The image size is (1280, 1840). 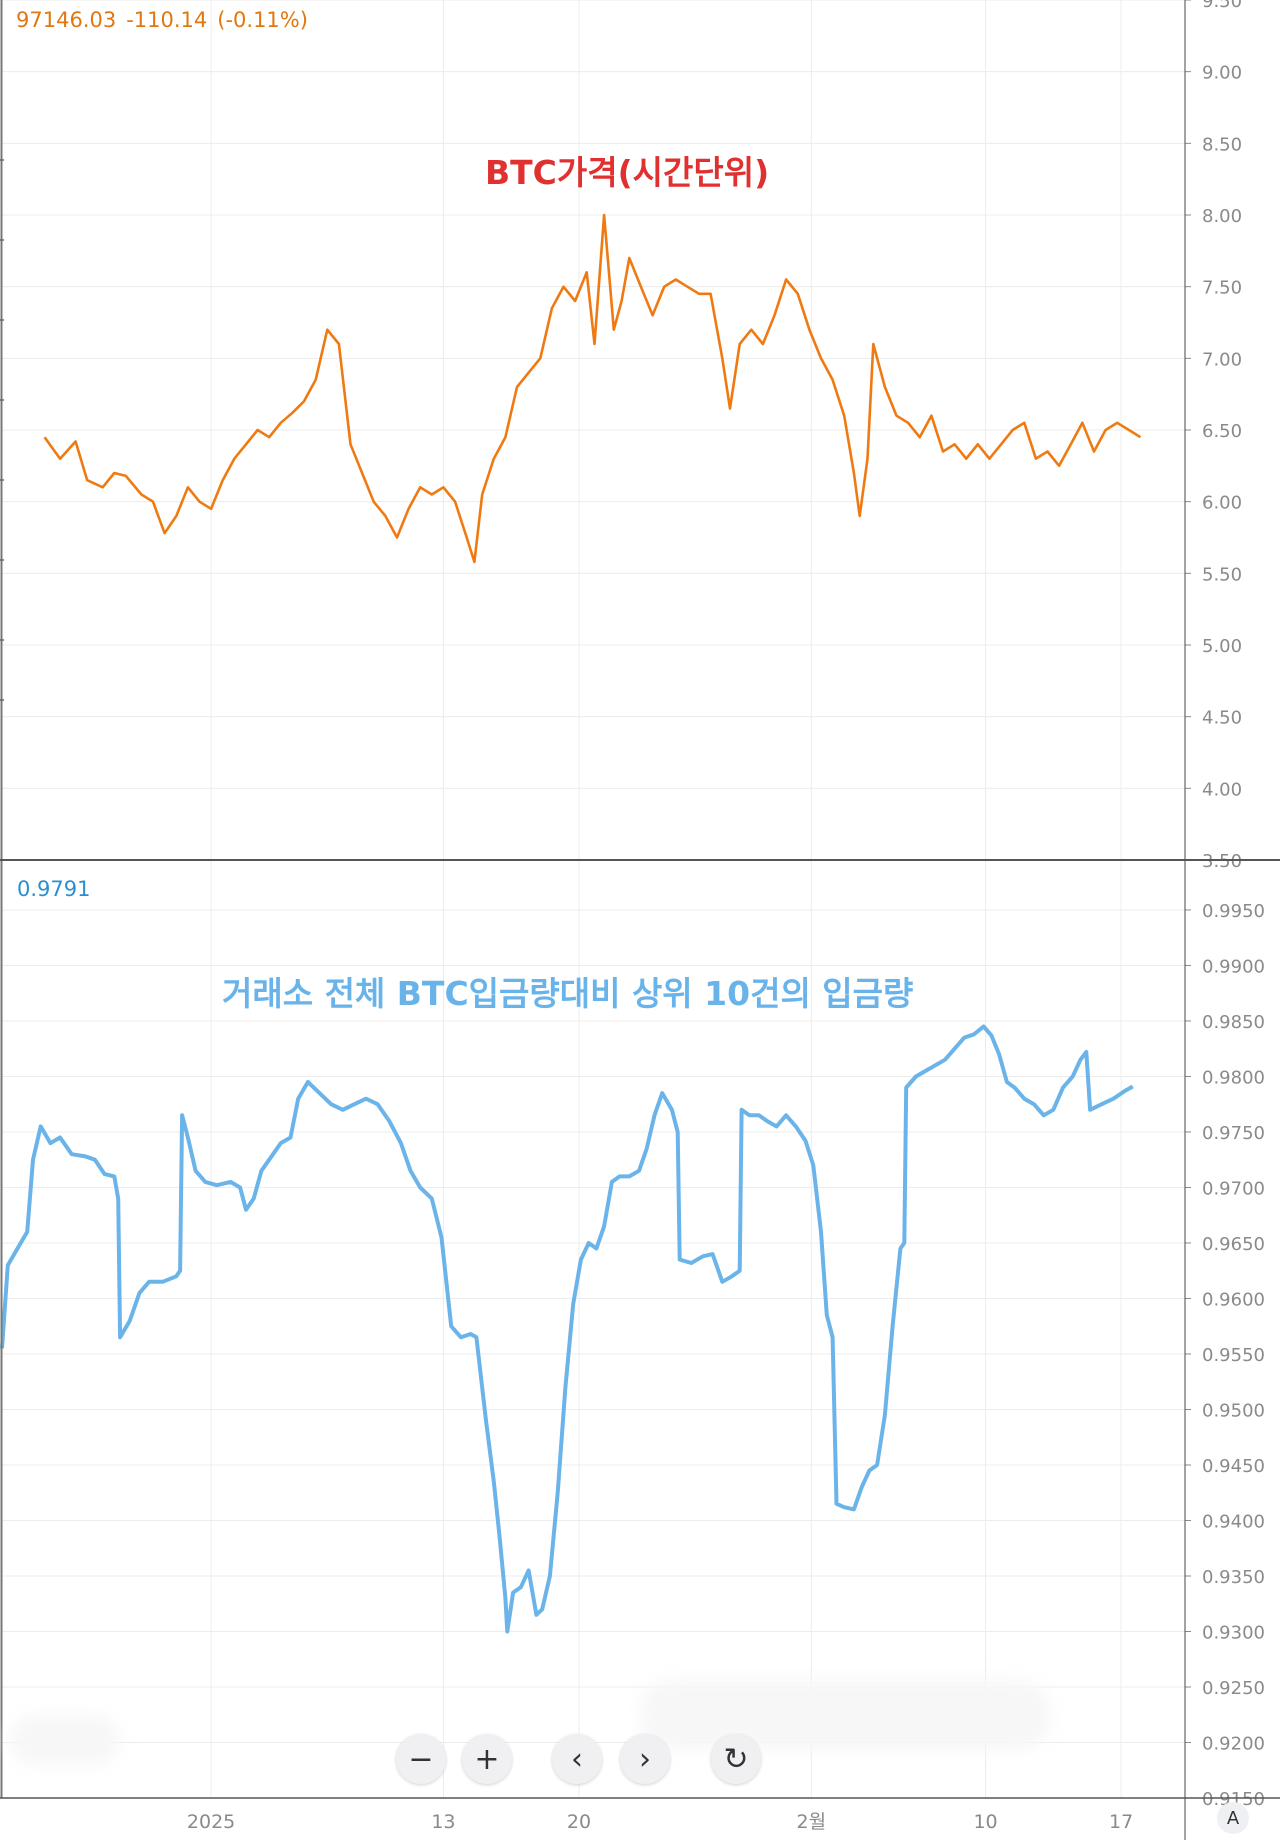 I want to click on zoom-in-button: +, so click(x=487, y=1759).